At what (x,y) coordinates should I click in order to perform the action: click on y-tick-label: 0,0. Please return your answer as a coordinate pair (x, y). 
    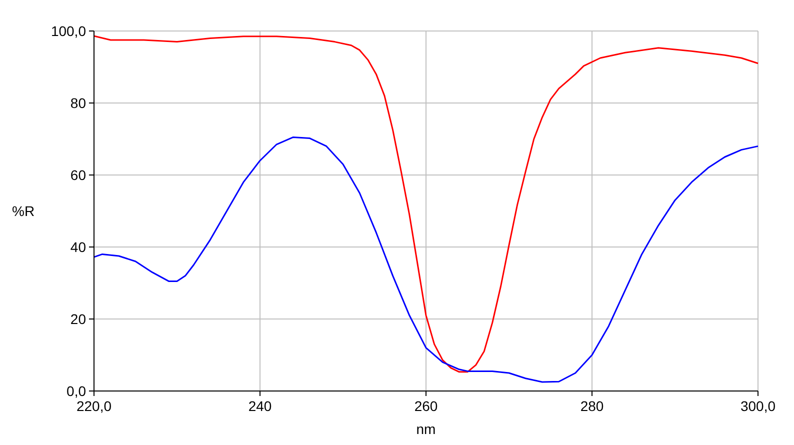
    Looking at the image, I should click on (76, 390).